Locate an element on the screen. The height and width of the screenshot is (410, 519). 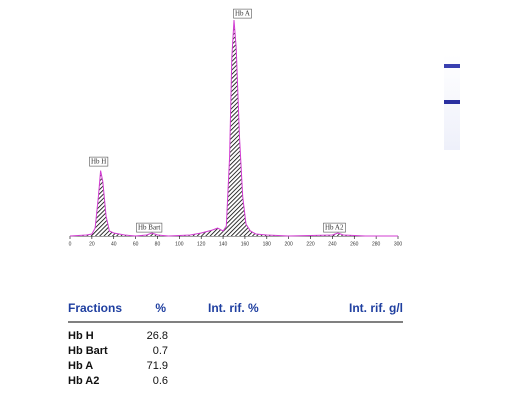
table-header: Int. rif. g/l is located at coordinates (376, 308).